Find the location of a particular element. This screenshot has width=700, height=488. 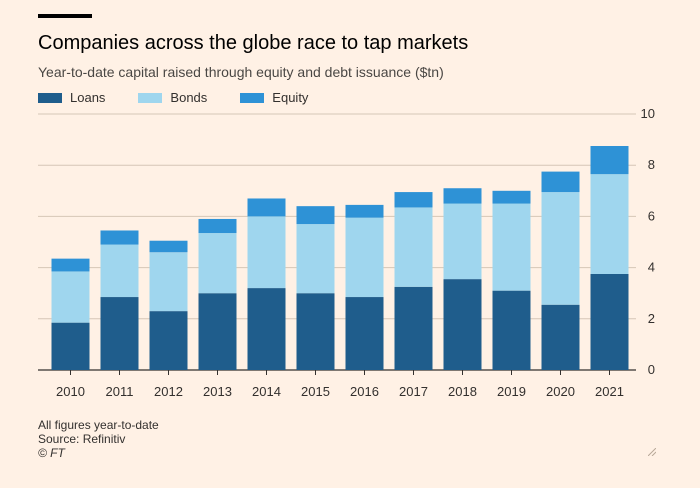

legend-swatch-loans is located at coordinates (50, 97).